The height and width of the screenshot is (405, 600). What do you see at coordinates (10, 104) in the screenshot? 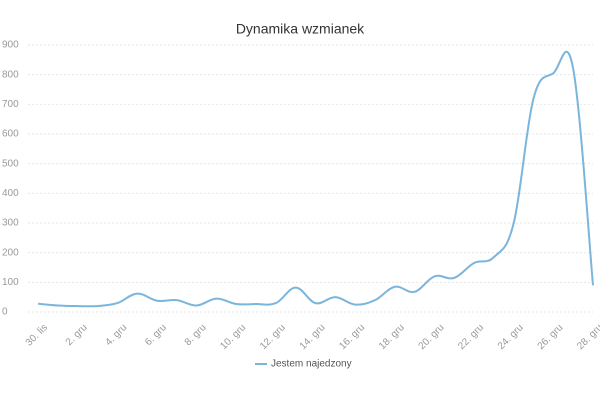
I see `y-tick-label: 700` at bounding box center [10, 104].